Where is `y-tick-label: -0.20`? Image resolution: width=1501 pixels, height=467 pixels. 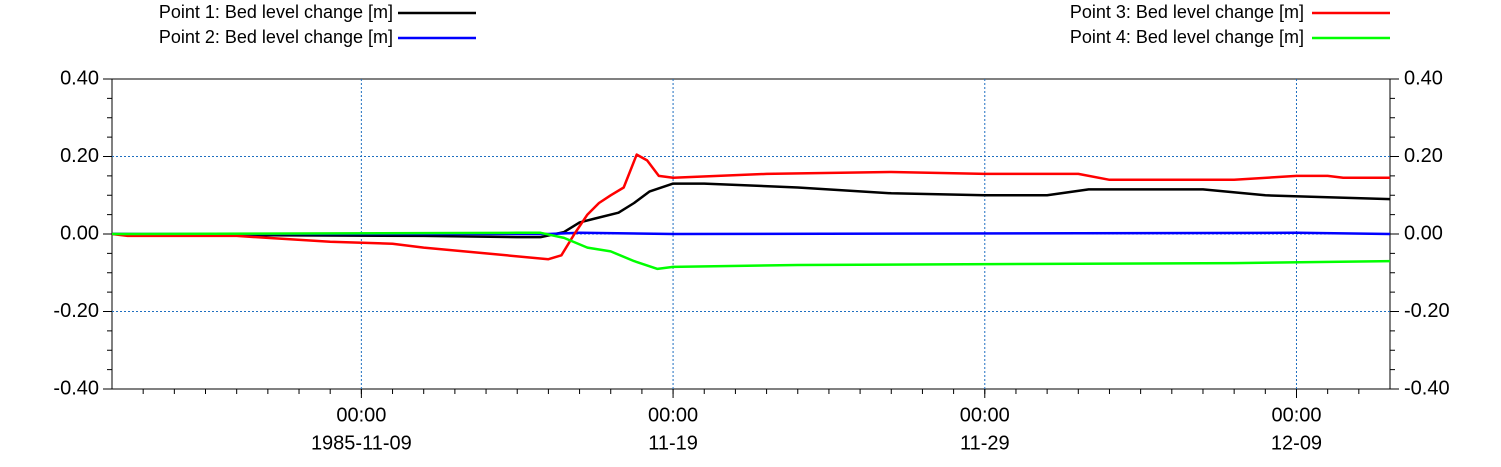
y-tick-label: -0.20 is located at coordinates (76, 311).